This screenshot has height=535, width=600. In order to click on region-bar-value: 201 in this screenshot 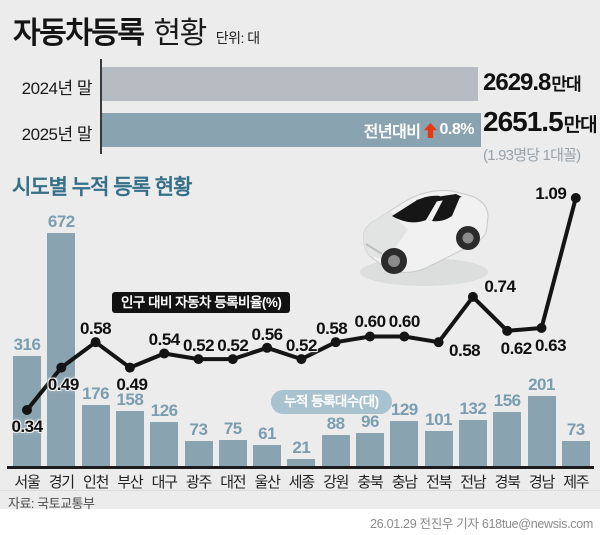, I will do `click(541, 384)`.